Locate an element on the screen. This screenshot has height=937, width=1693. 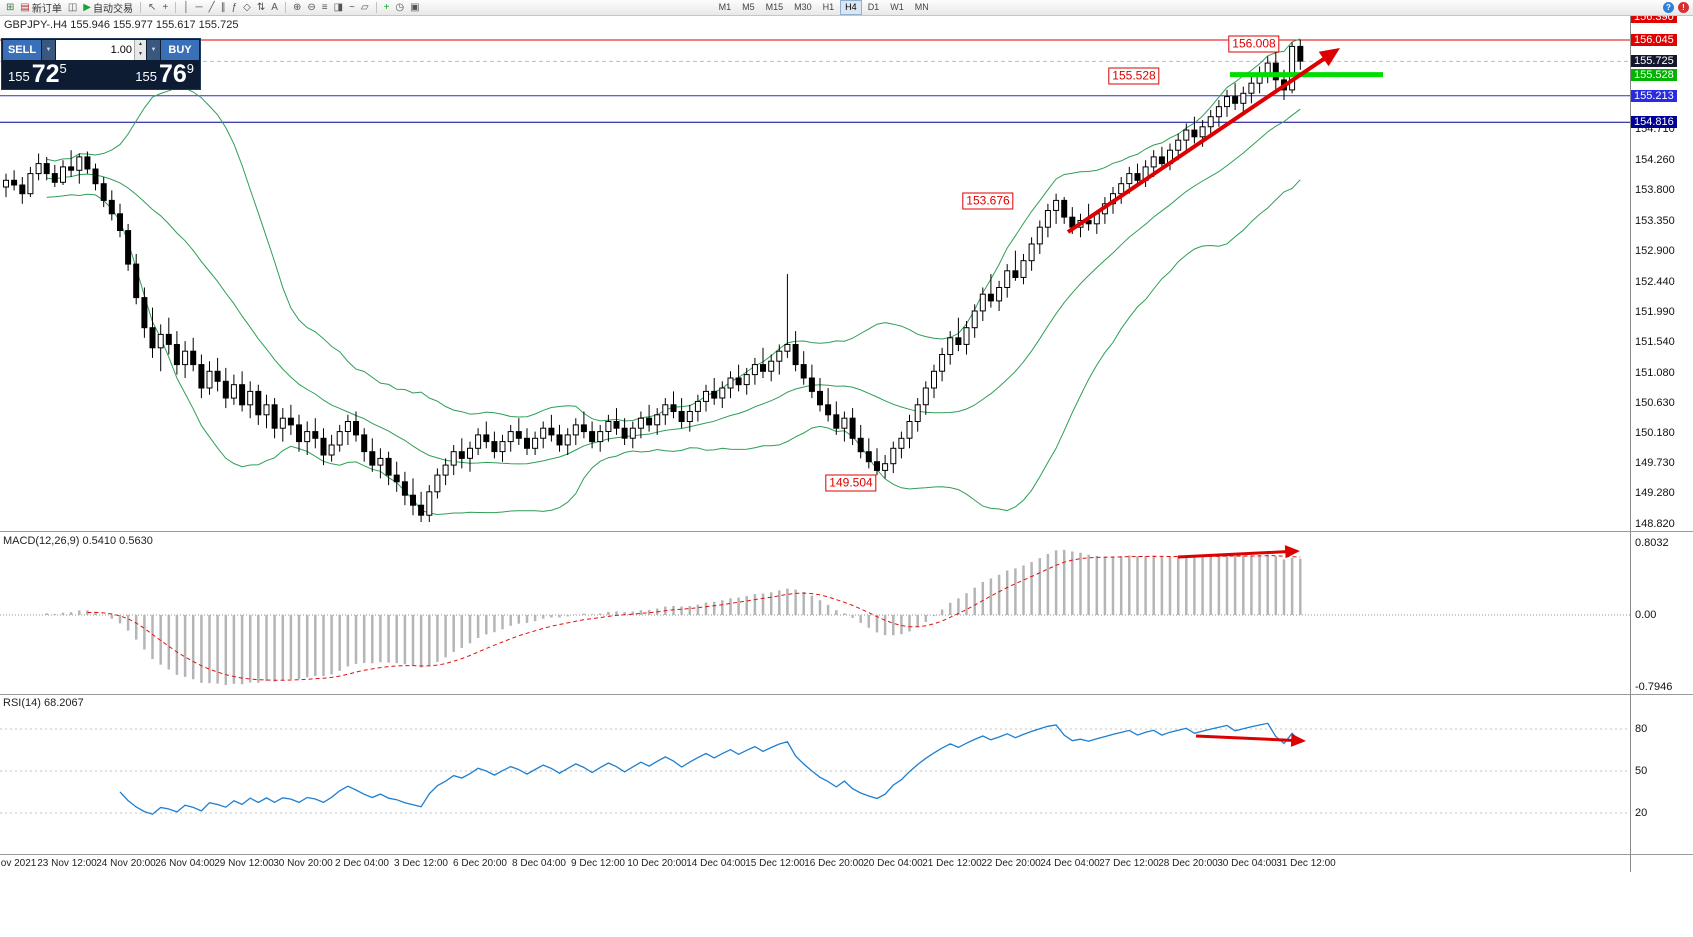
time-axis-label: 9 Dec 12:00 is located at coordinates (598, 863).